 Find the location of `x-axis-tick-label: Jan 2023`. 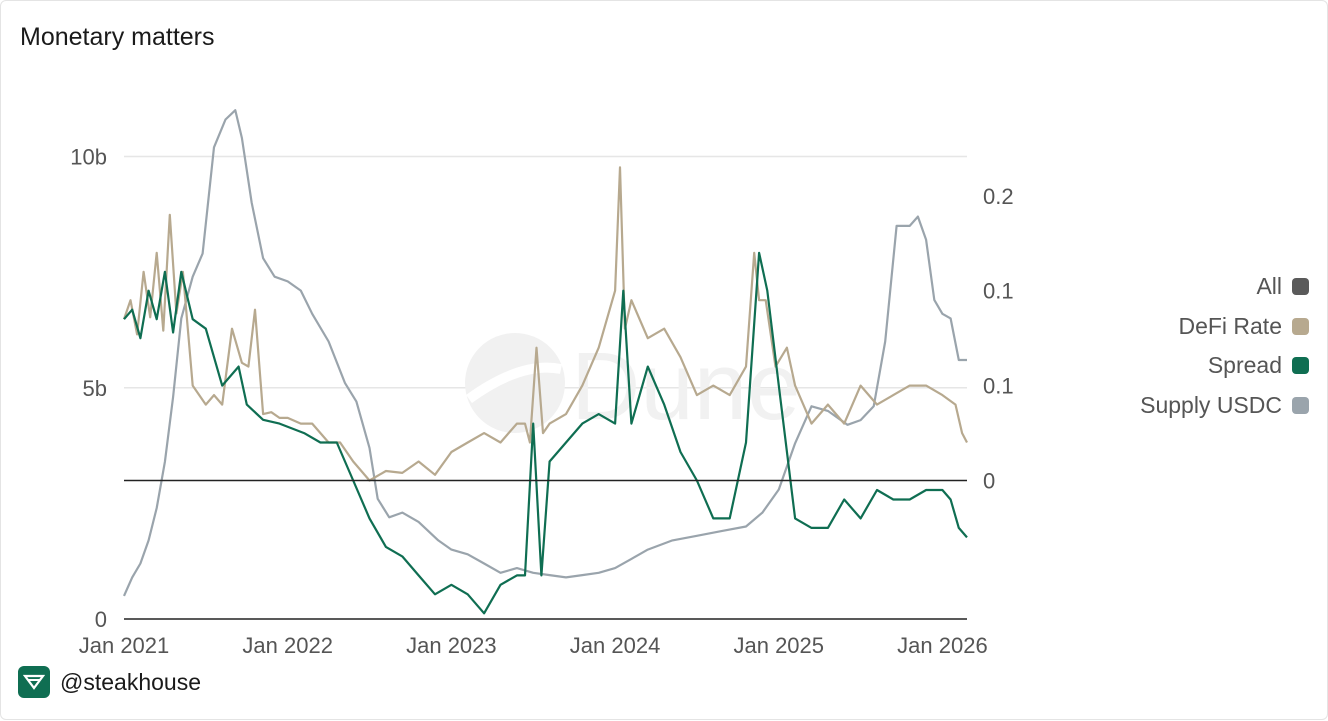

x-axis-tick-label: Jan 2023 is located at coordinates (451, 645).